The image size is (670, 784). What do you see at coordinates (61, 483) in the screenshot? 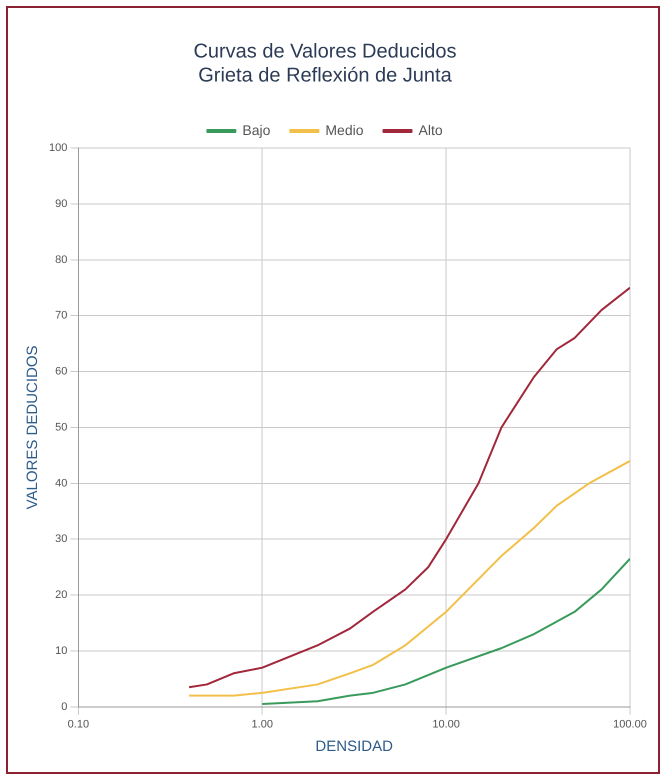
I see `y-tick-label: 40` at bounding box center [61, 483].